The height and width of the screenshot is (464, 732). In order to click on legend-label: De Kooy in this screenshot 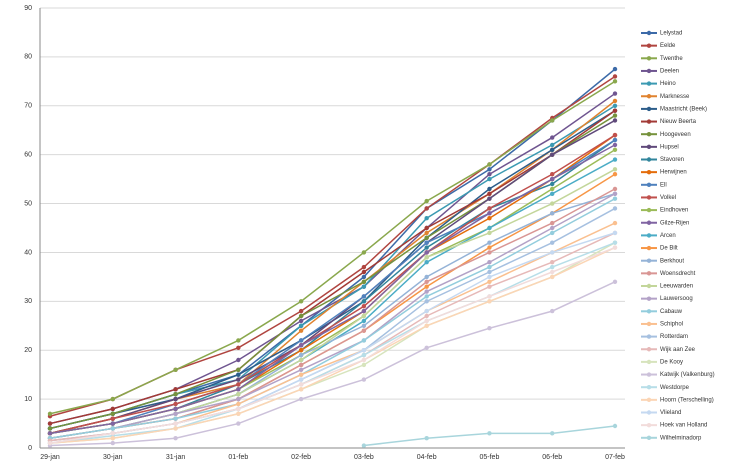, I will do `click(671, 362)`.